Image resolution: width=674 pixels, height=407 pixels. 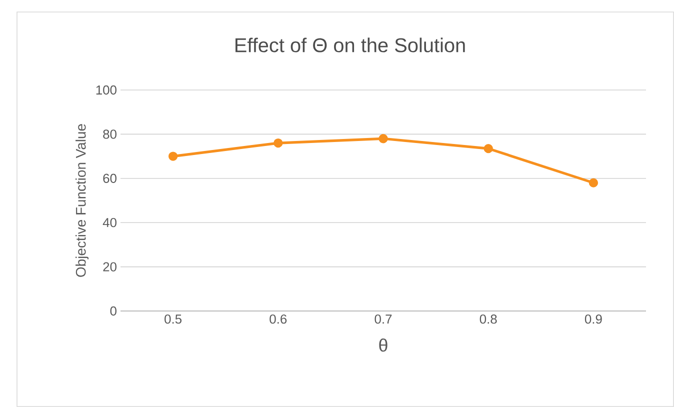 I want to click on x-tick-label: 0.5, so click(x=173, y=319).